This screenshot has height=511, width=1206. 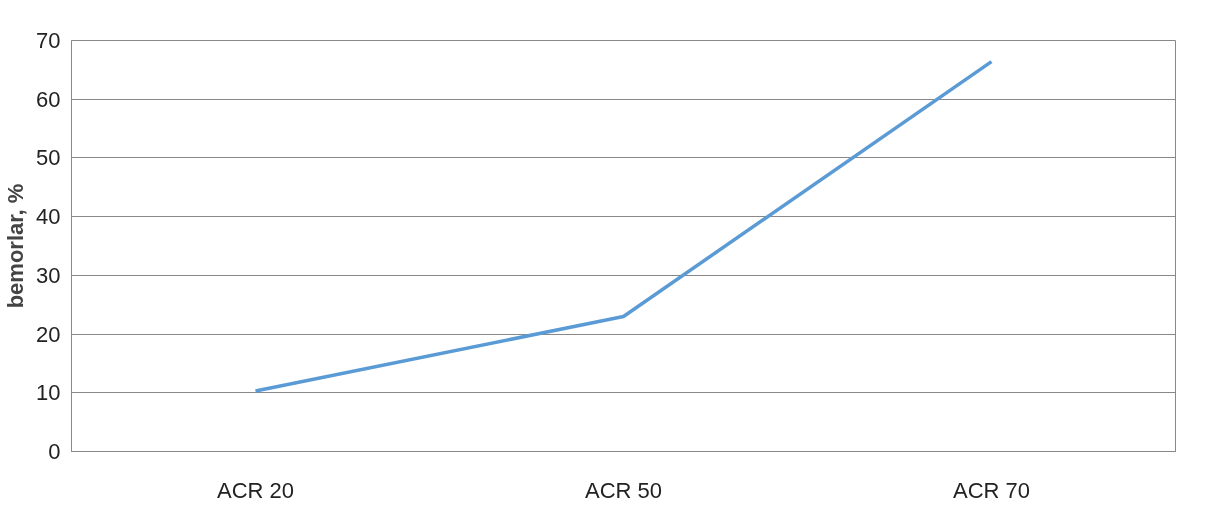 I want to click on y-tick-label: 60, so click(x=48, y=99).